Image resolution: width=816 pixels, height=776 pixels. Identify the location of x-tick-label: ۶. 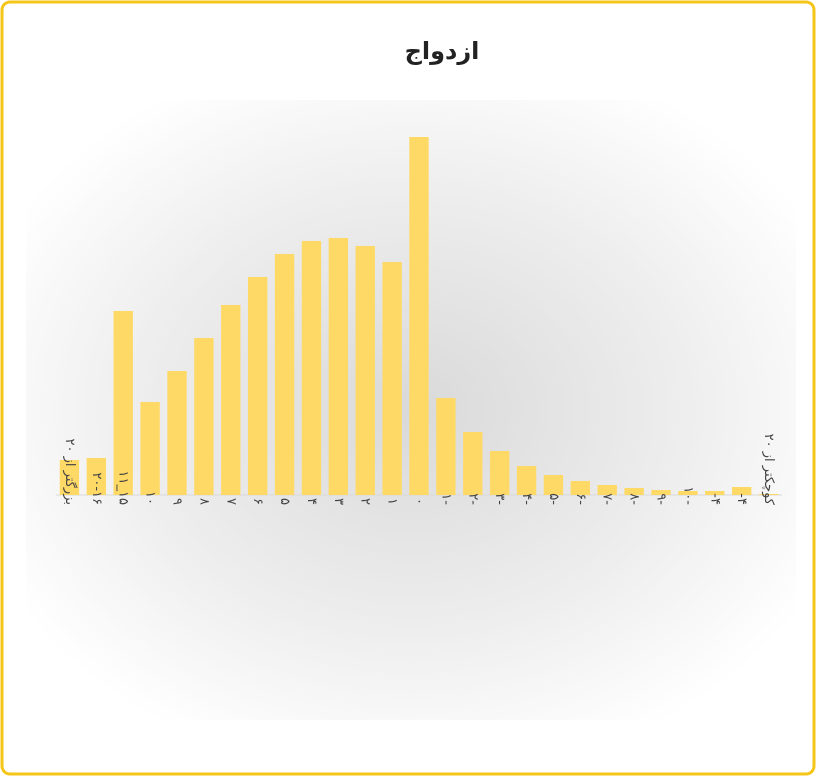
(257, 501).